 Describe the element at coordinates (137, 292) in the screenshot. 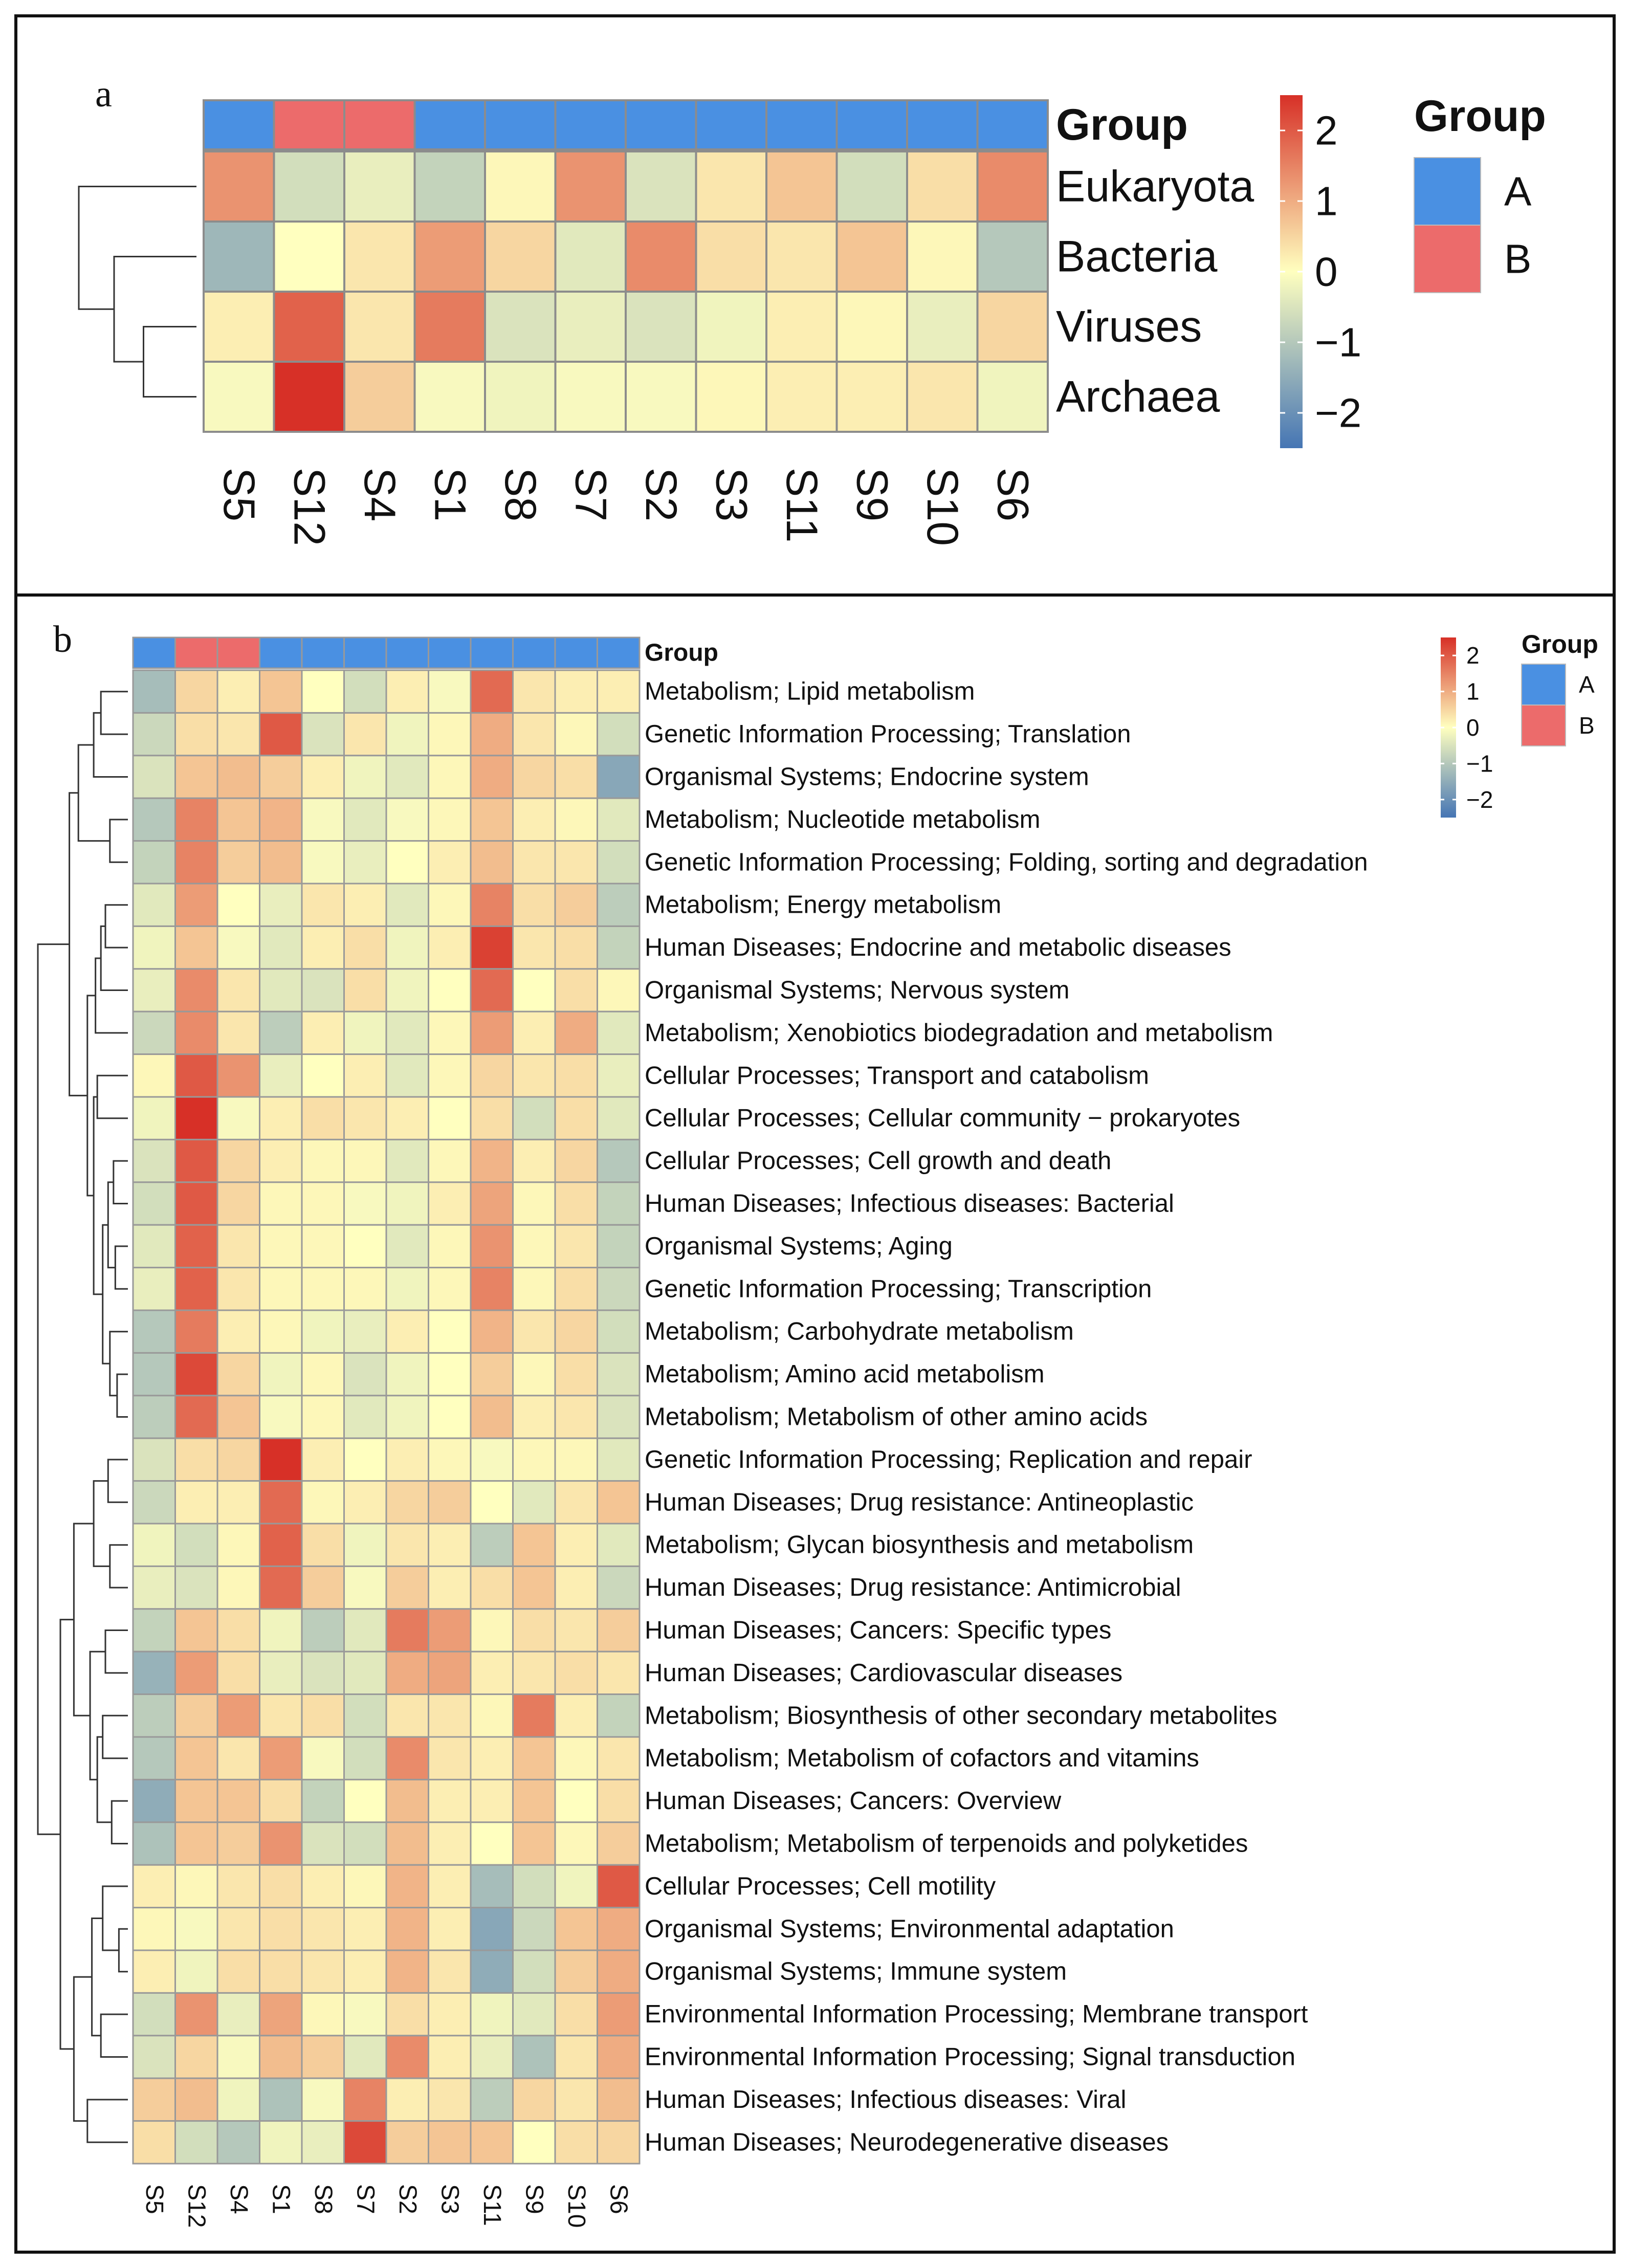

I see `row-dendrogram` at that location.